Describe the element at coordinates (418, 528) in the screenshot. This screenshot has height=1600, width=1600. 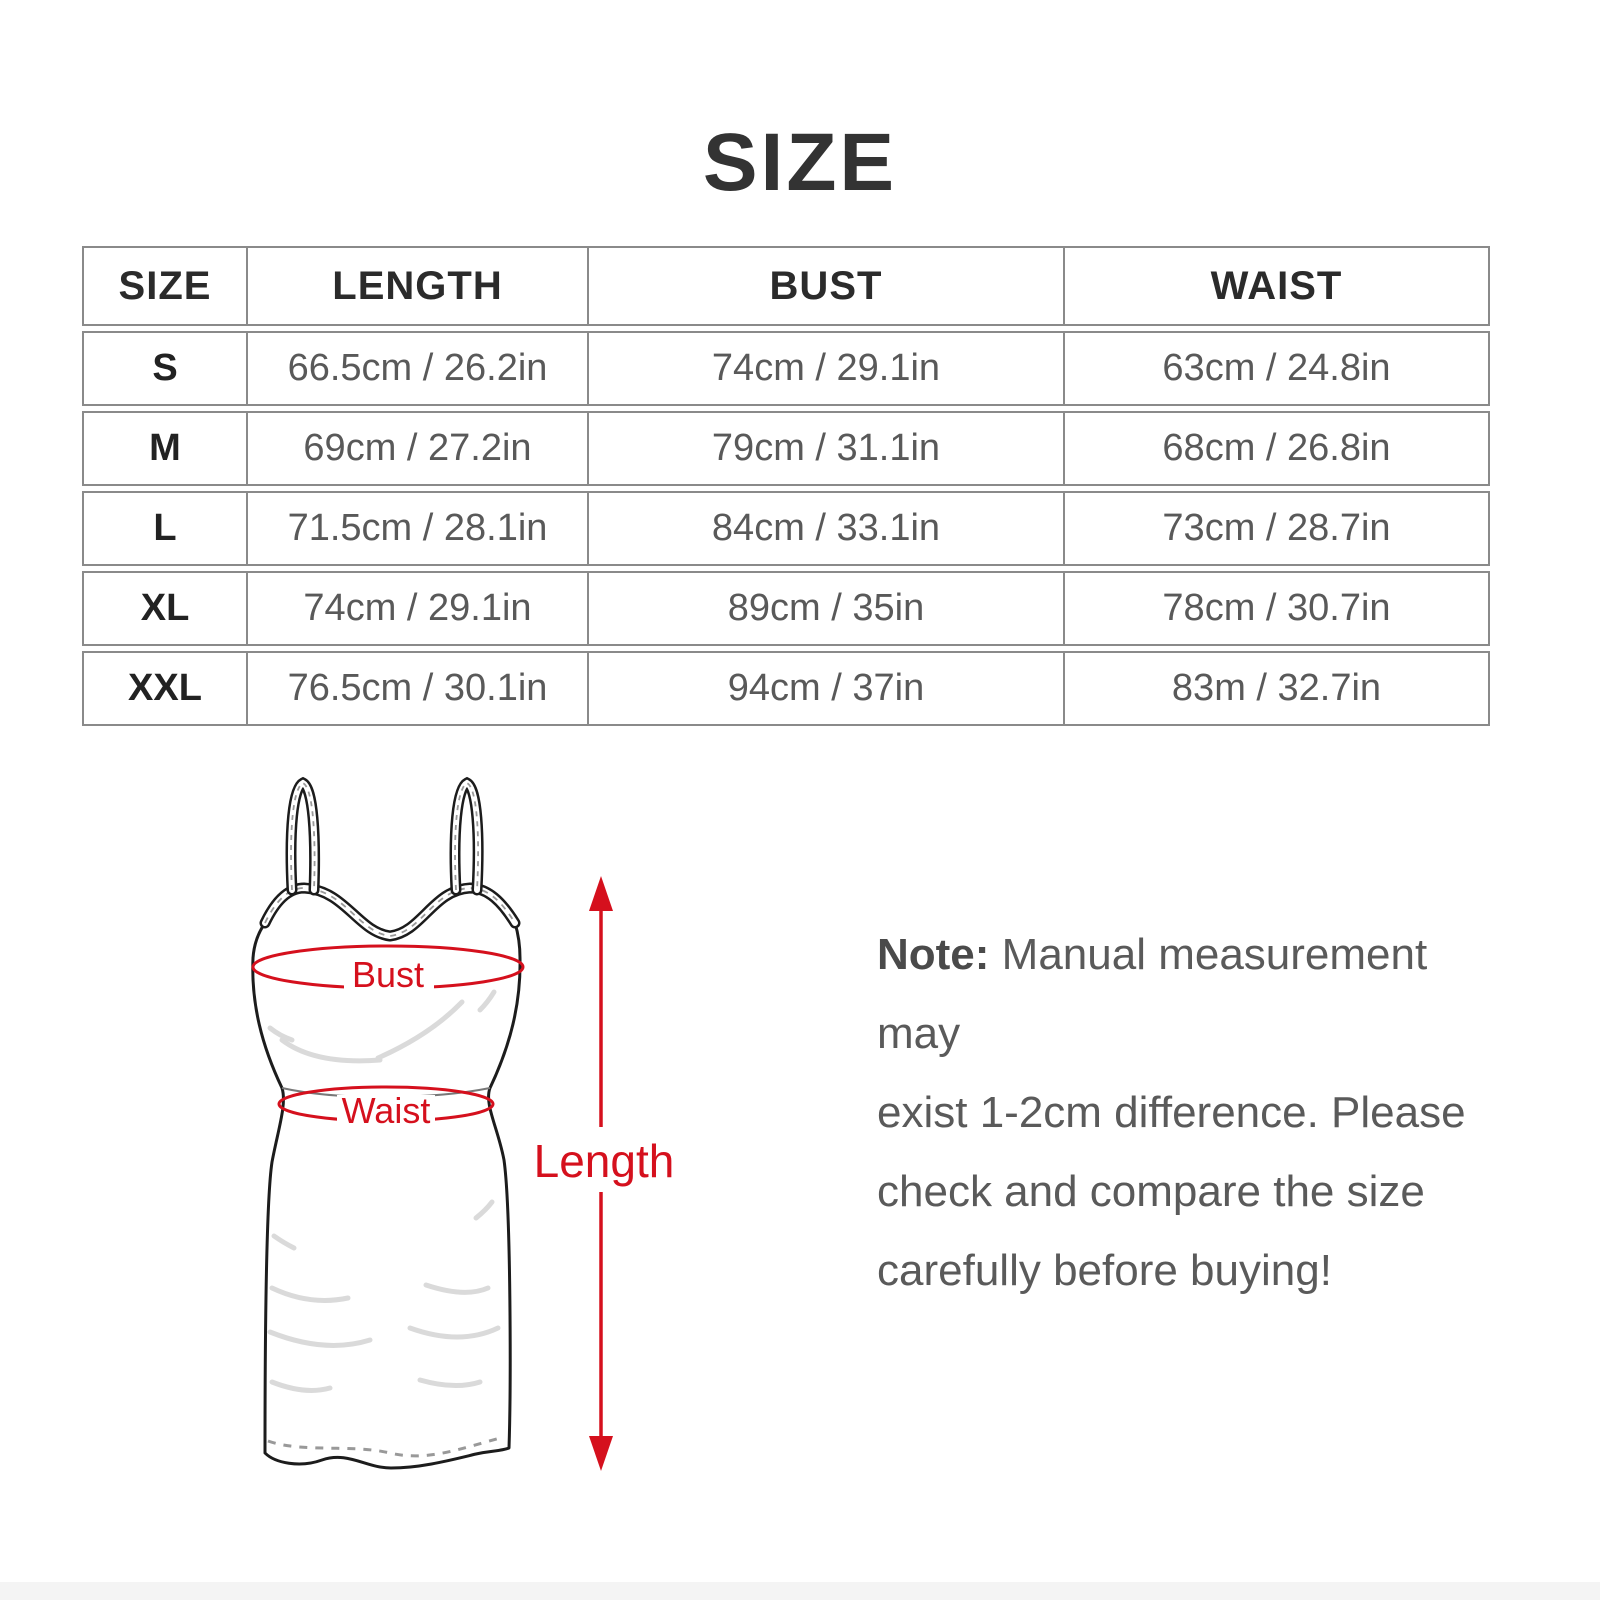
I see `length-value: 71.5cm / 28.1in` at that location.